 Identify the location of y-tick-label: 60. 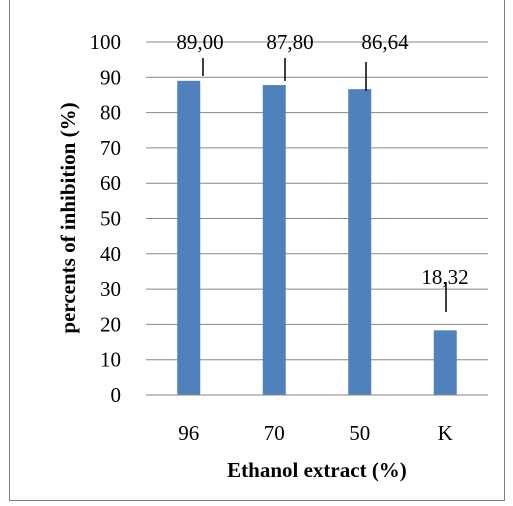
(110, 183).